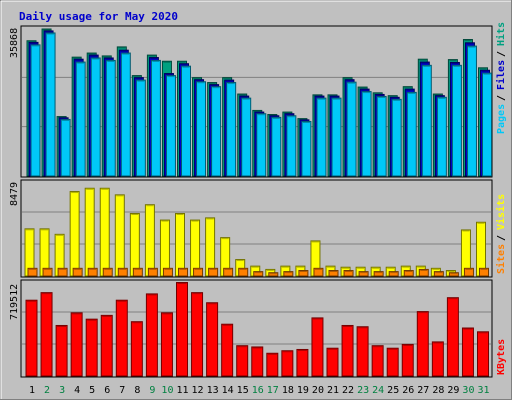 The height and width of the screenshot is (400, 512). I want to click on day-label: 2, so click(47, 390).